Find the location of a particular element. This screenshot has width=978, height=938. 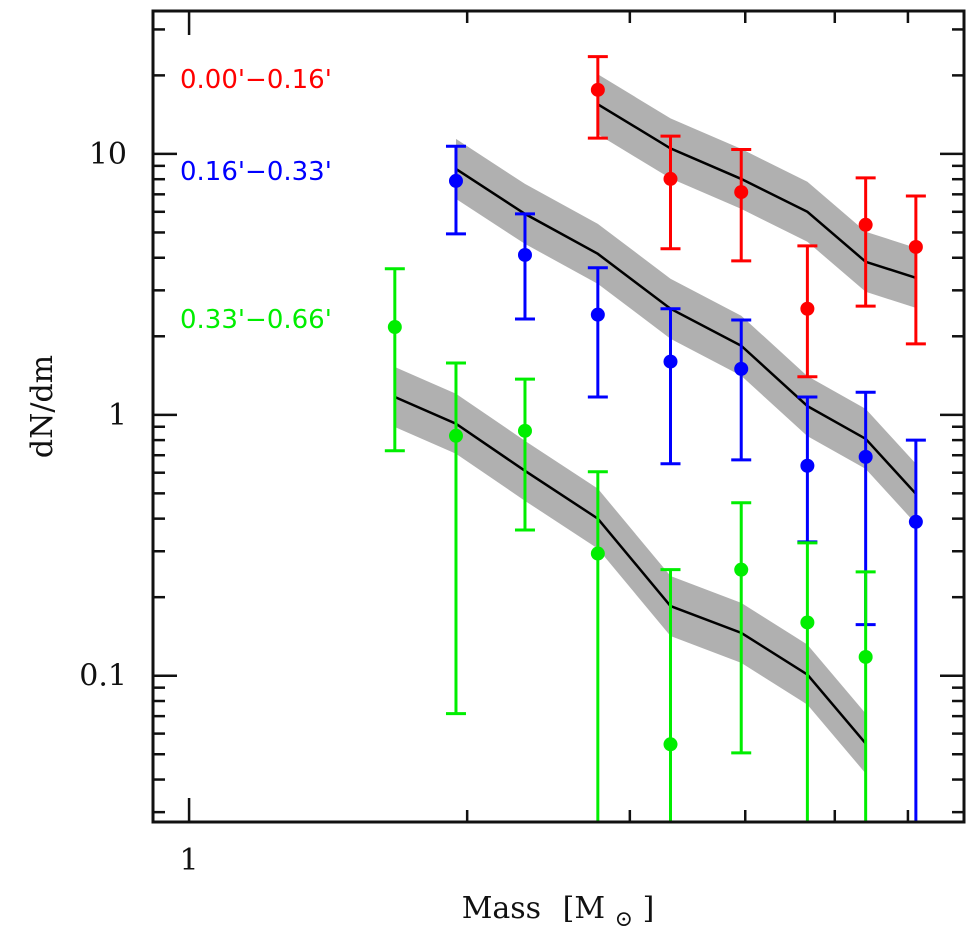

y-tick-label: 1 is located at coordinates (117, 415).